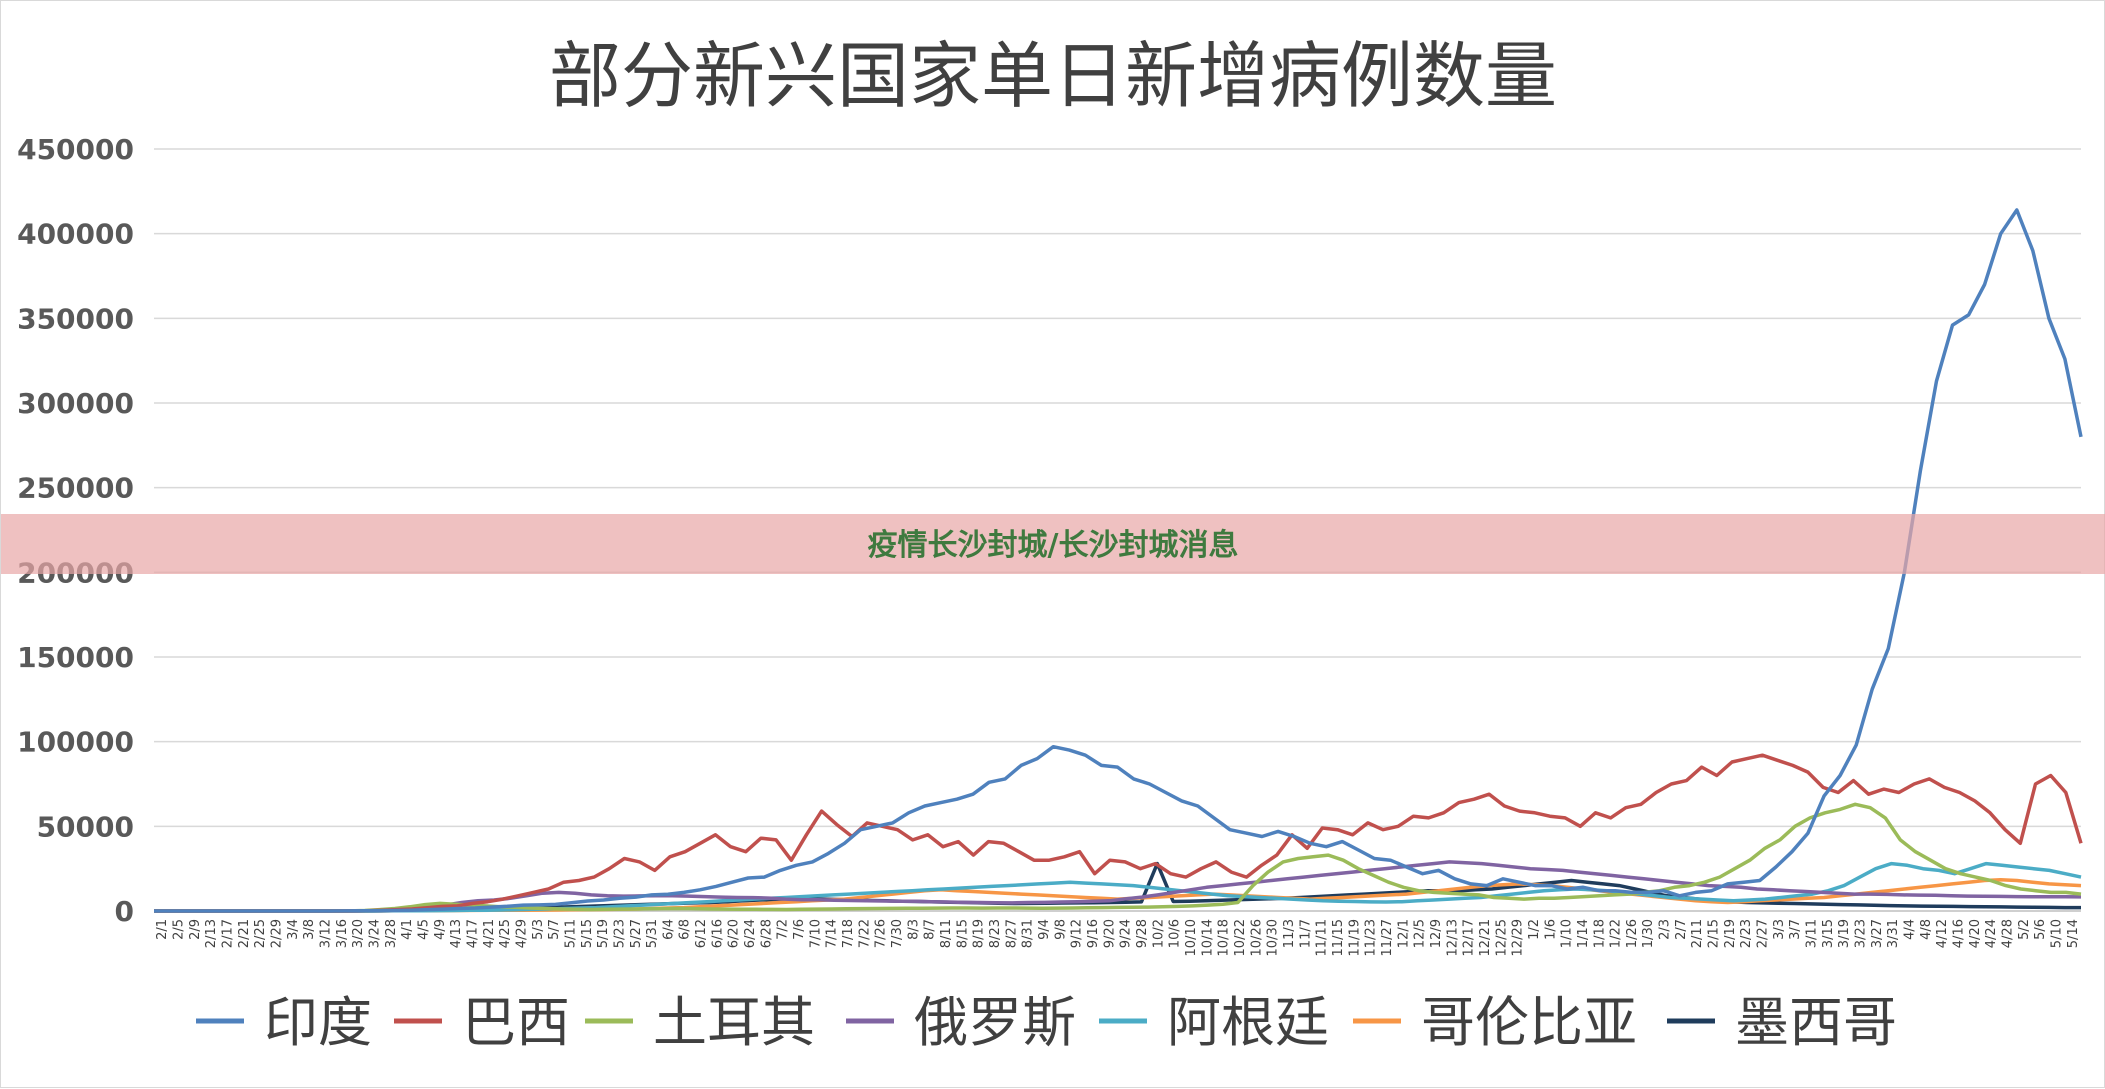 The width and height of the screenshot is (2105, 1089). What do you see at coordinates (1795, 929) in the screenshot?
I see `x-tick-label: 3/7` at bounding box center [1795, 929].